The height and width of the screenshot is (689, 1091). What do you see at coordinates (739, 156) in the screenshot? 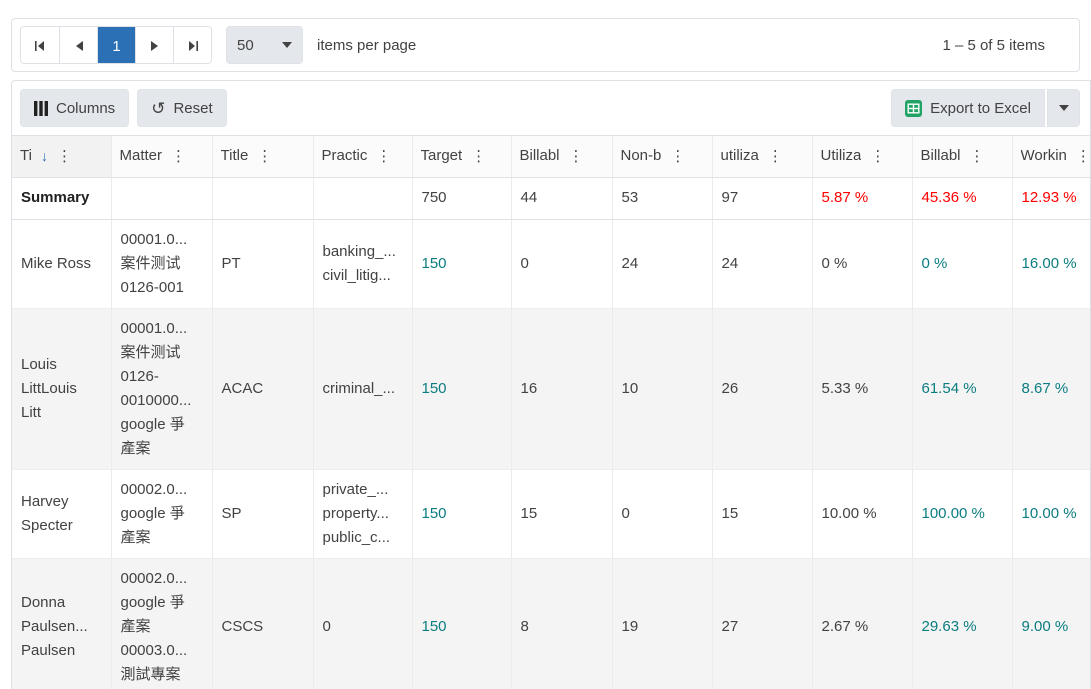
I see `column-label: utiliza` at bounding box center [739, 156].